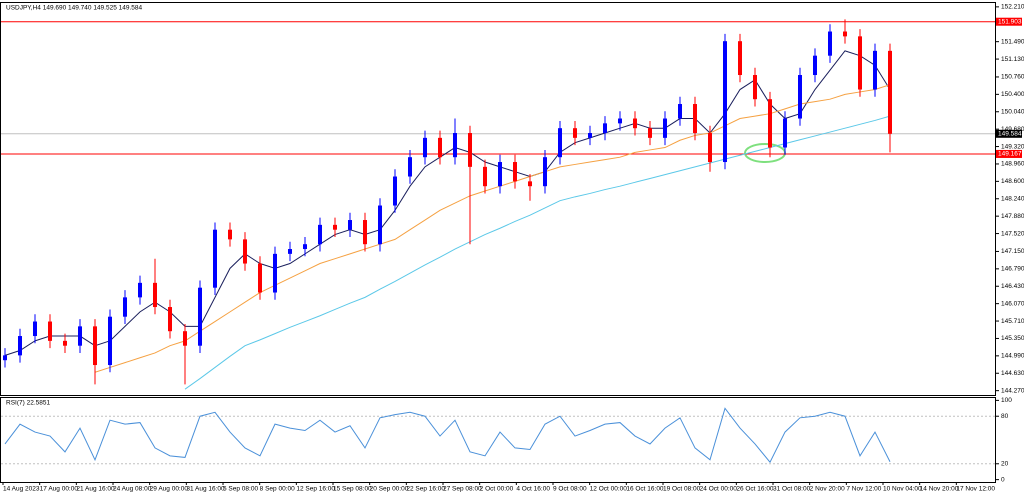 The width and height of the screenshot is (1024, 495). What do you see at coordinates (59, 489) in the screenshot?
I see `x-tick-label: 17 Aug 00:00` at bounding box center [59, 489].